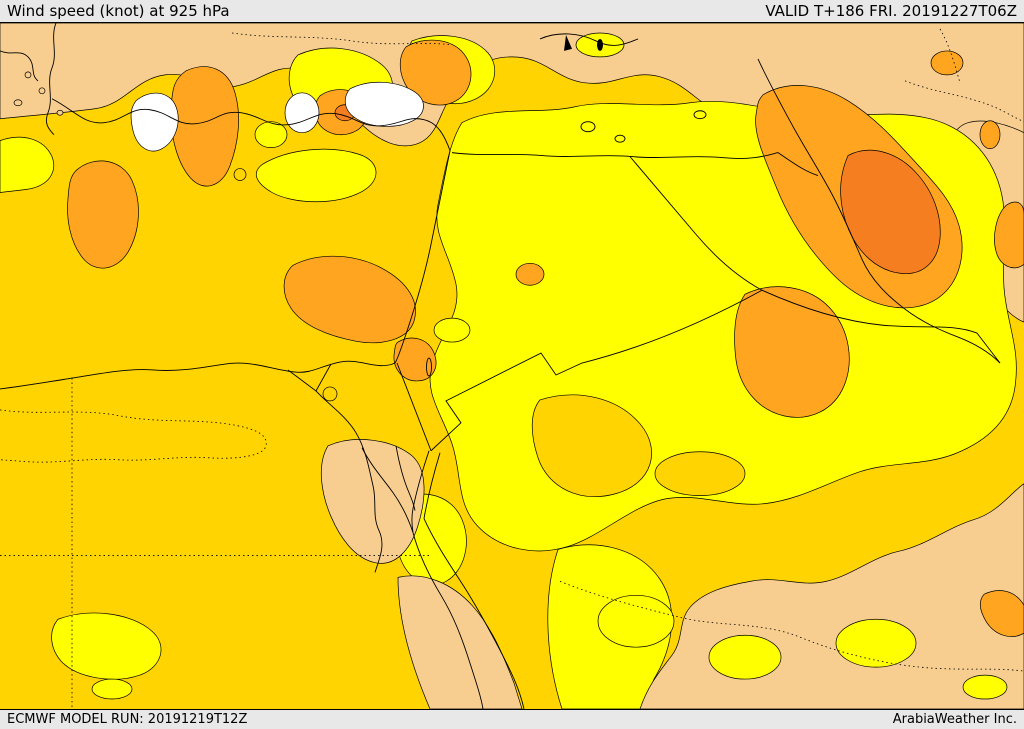  Describe the element at coordinates (879, 211) in the screenshot. I see `iran-border` at that location.